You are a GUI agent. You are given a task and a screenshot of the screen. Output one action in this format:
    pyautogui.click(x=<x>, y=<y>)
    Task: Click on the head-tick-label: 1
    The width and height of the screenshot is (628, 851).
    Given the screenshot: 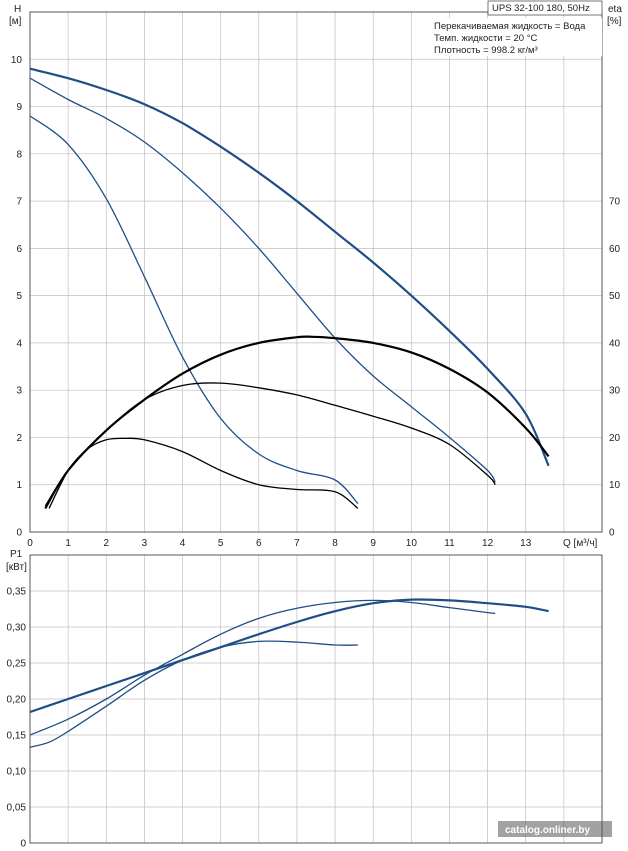 What is the action you would take?
    pyautogui.click(x=19, y=485)
    